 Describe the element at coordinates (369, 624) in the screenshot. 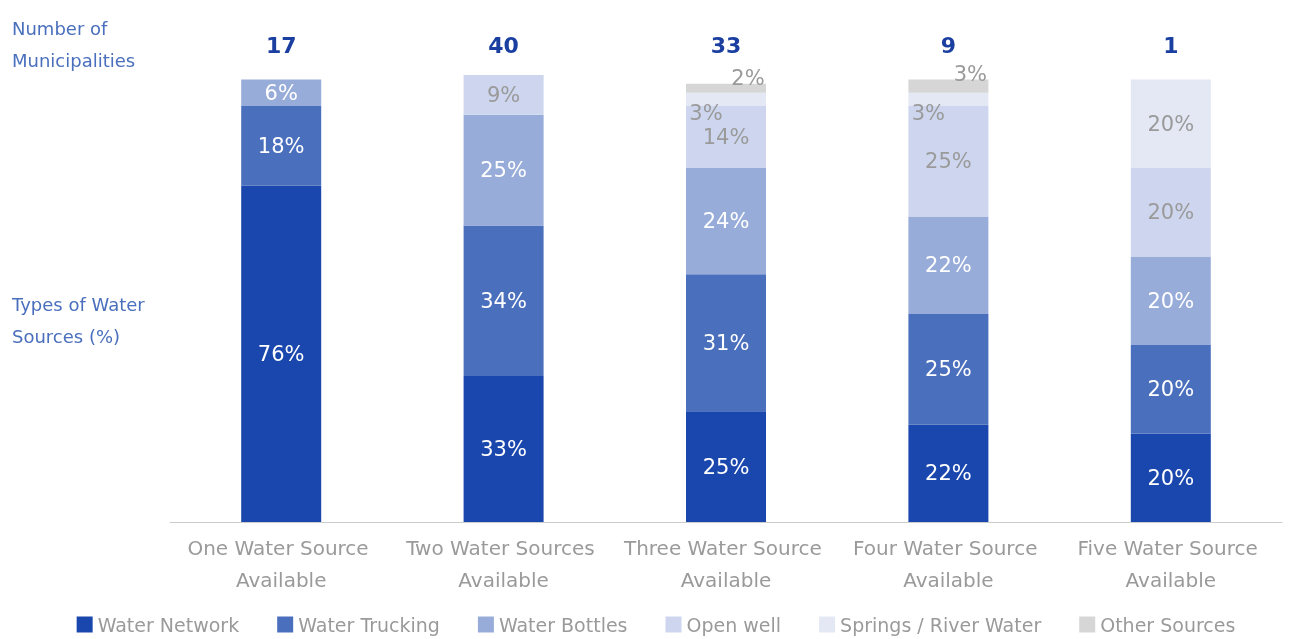

I see `legend-label: Water Trucking` at that location.